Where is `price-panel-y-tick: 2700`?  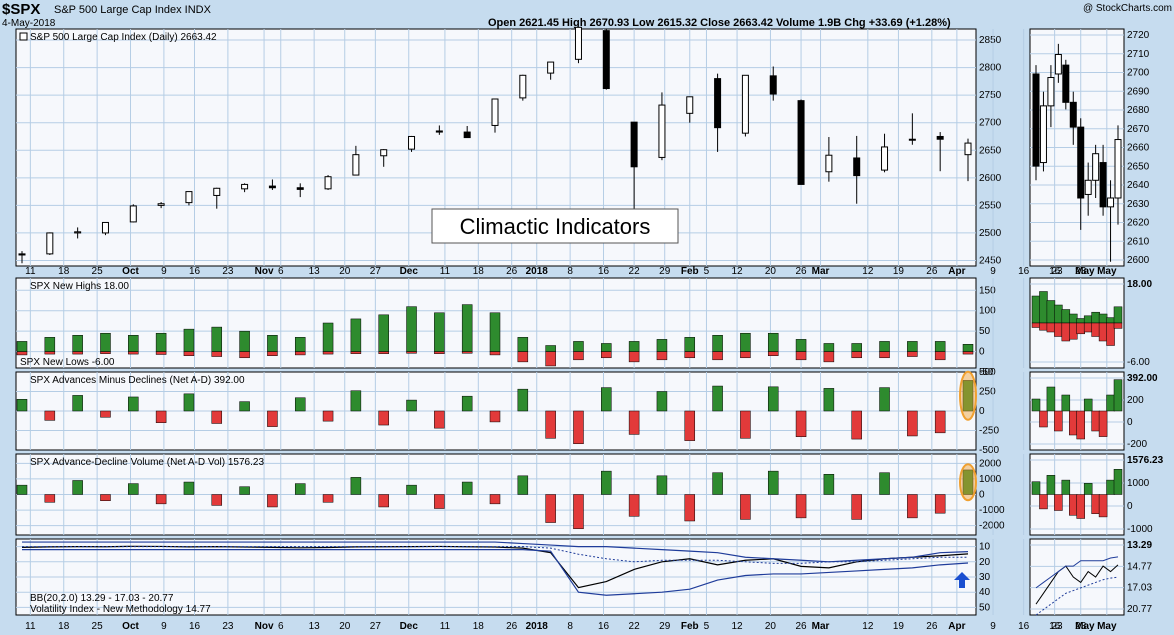 price-panel-y-tick: 2700 is located at coordinates (990, 123).